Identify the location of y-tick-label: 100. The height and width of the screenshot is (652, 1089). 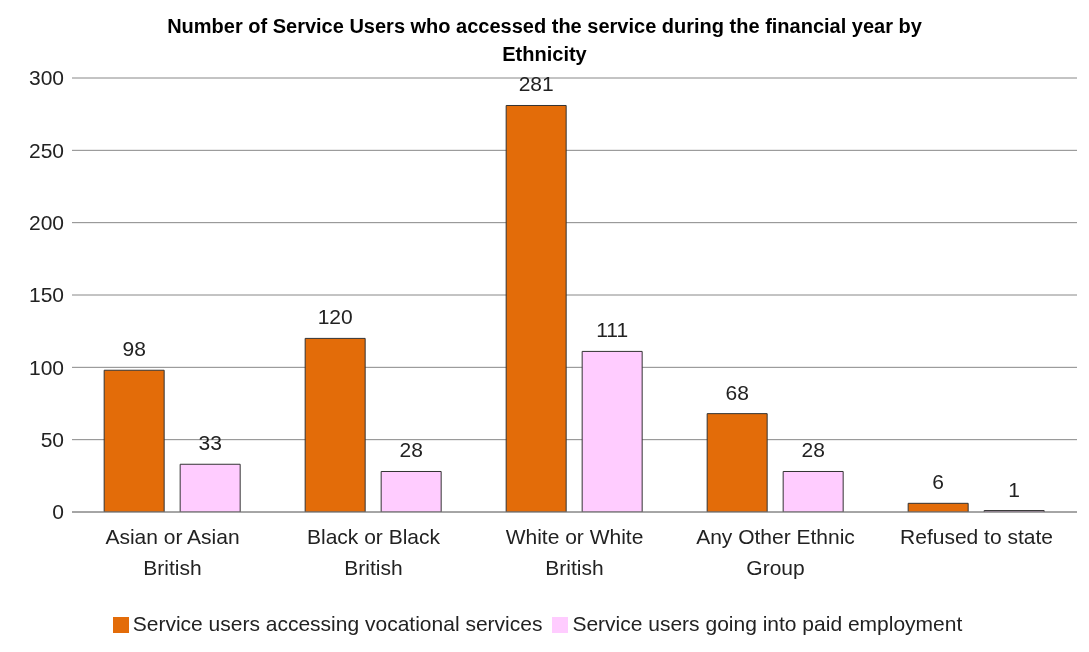
(46, 367).